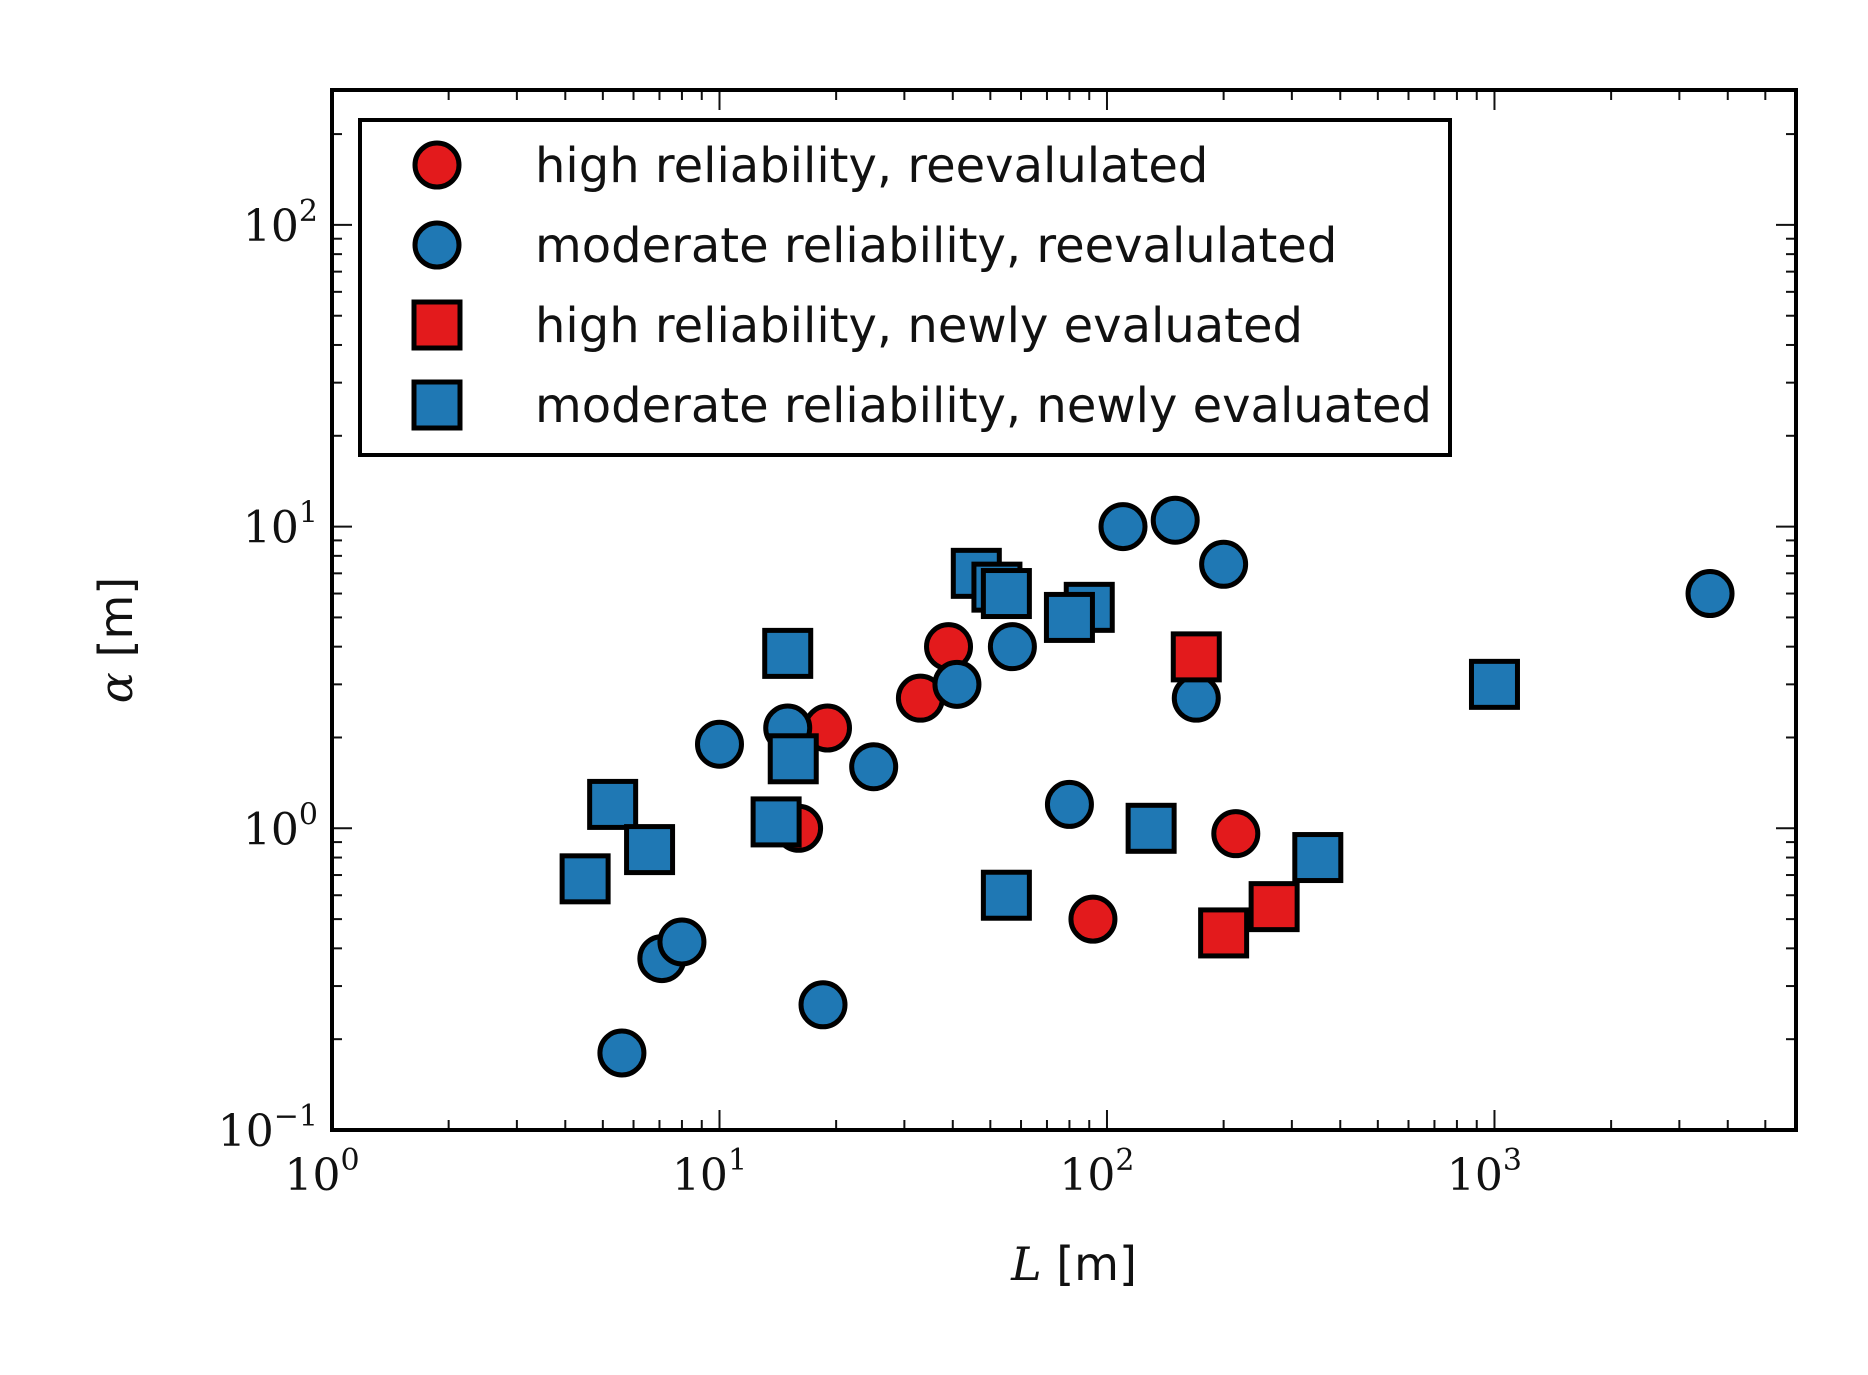 The height and width of the screenshot is (1375, 1868). Describe the element at coordinates (983, 406) in the screenshot. I see `legend-label: moderate reliability, newly evaluated` at that location.